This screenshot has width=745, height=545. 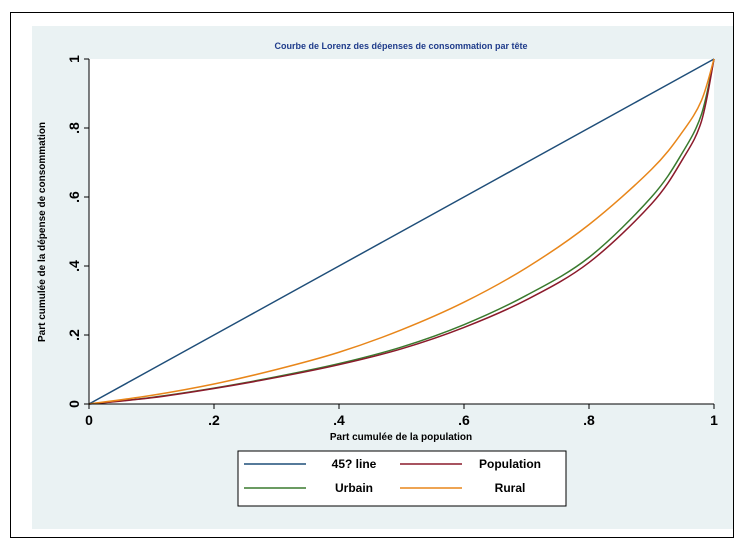 I want to click on y-tick-label: .2, so click(x=74, y=335).